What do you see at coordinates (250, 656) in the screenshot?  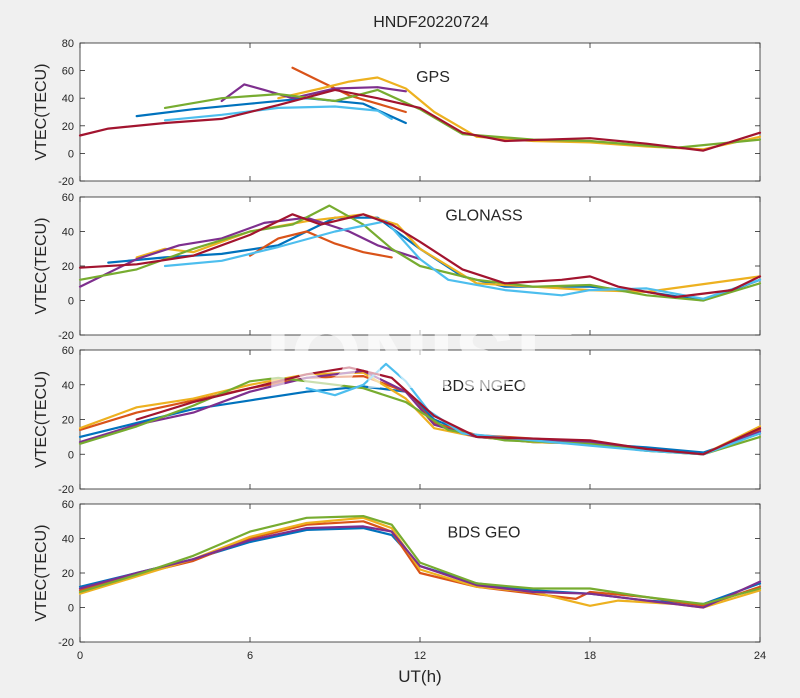 I see `x-tick-label: 6` at bounding box center [250, 656].